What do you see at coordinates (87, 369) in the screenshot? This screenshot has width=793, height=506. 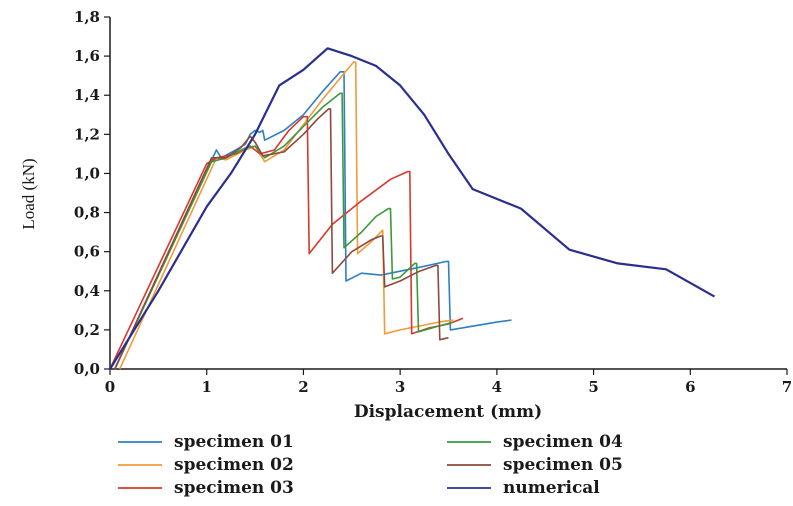 I see `y-tick-label: 0,0` at bounding box center [87, 369].